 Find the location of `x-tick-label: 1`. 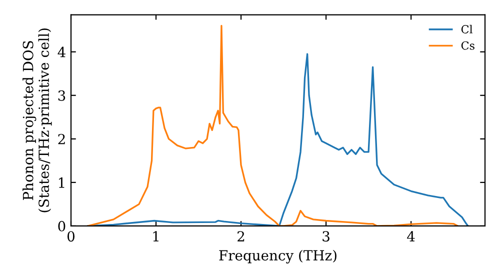

x-tick-label: 1 is located at coordinates (155, 236).